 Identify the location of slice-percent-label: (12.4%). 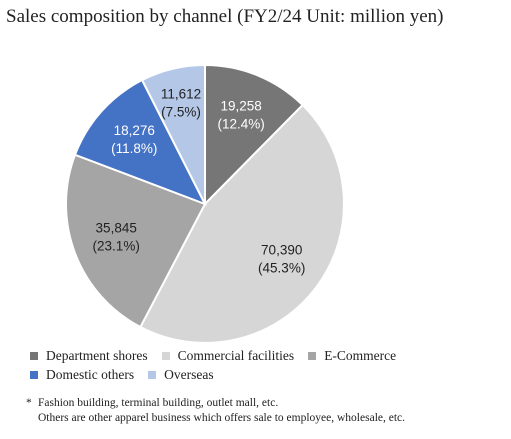
(240, 124).